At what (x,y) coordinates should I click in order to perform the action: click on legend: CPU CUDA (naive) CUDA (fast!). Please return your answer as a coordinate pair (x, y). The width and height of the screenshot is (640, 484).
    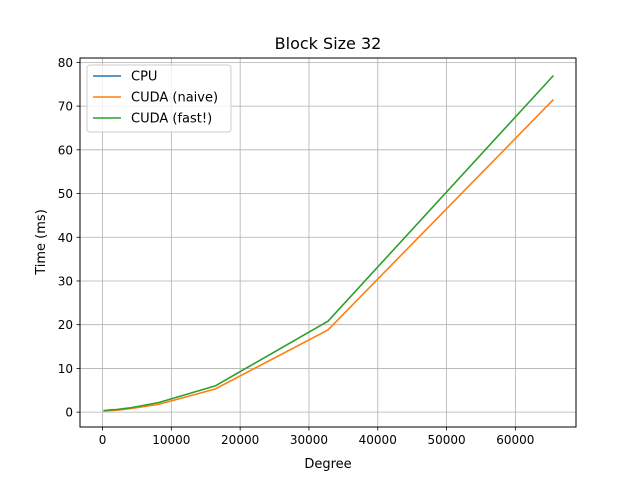
    Looking at the image, I should click on (159, 98).